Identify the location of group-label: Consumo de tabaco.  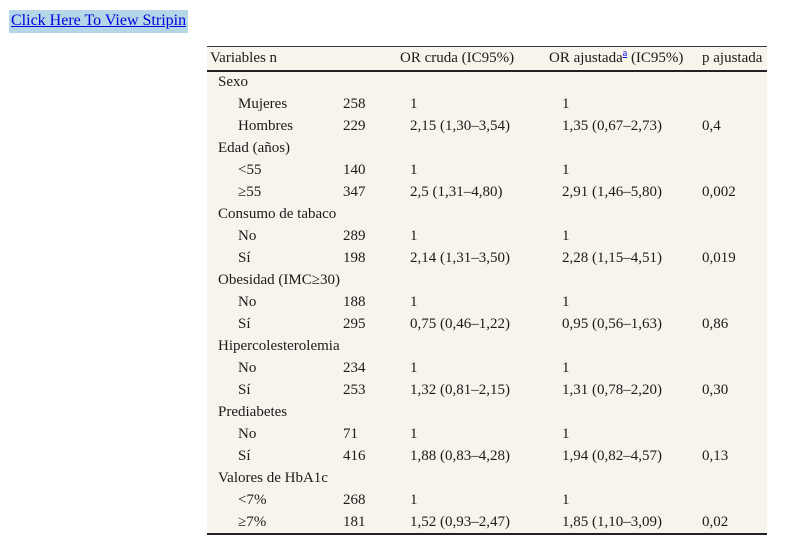
(277, 213).